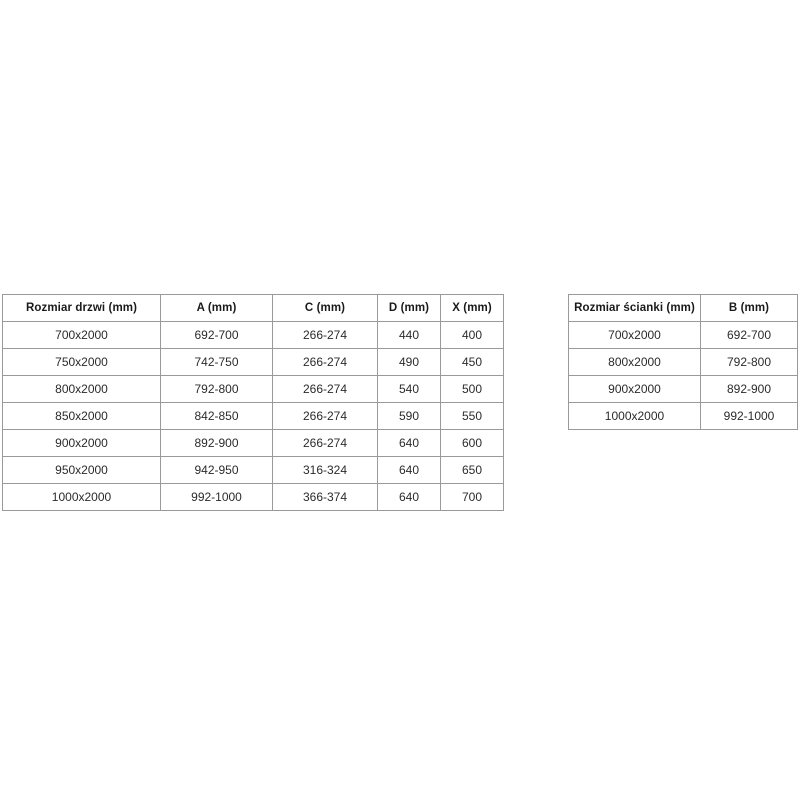  I want to click on cell-a: 992-1000, so click(216, 497).